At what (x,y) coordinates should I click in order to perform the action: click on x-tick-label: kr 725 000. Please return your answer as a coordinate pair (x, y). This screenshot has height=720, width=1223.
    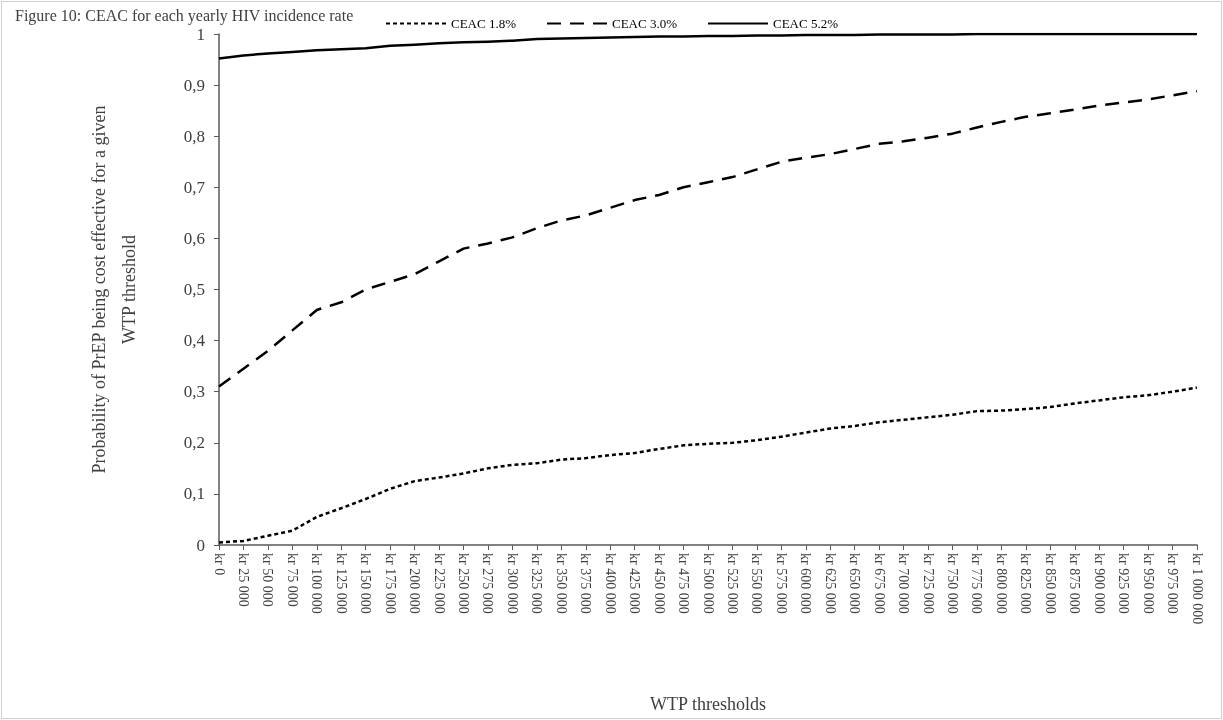
    Looking at the image, I should click on (928, 583).